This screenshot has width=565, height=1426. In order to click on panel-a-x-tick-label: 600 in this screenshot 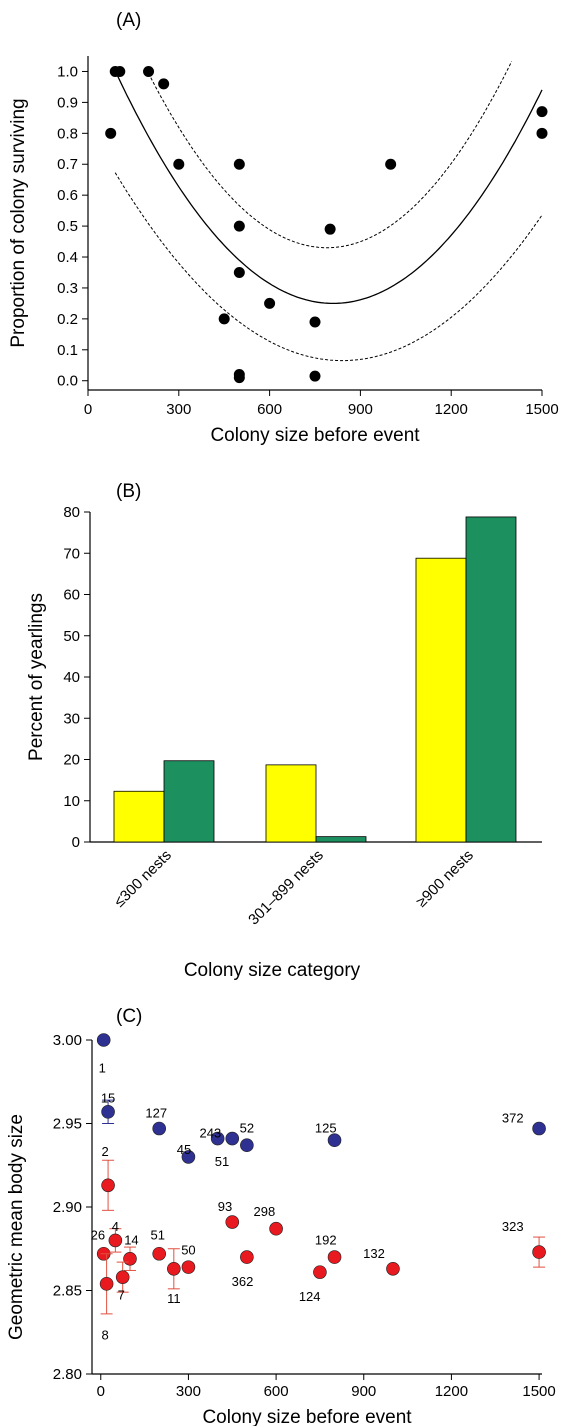, I will do `click(269, 409)`.